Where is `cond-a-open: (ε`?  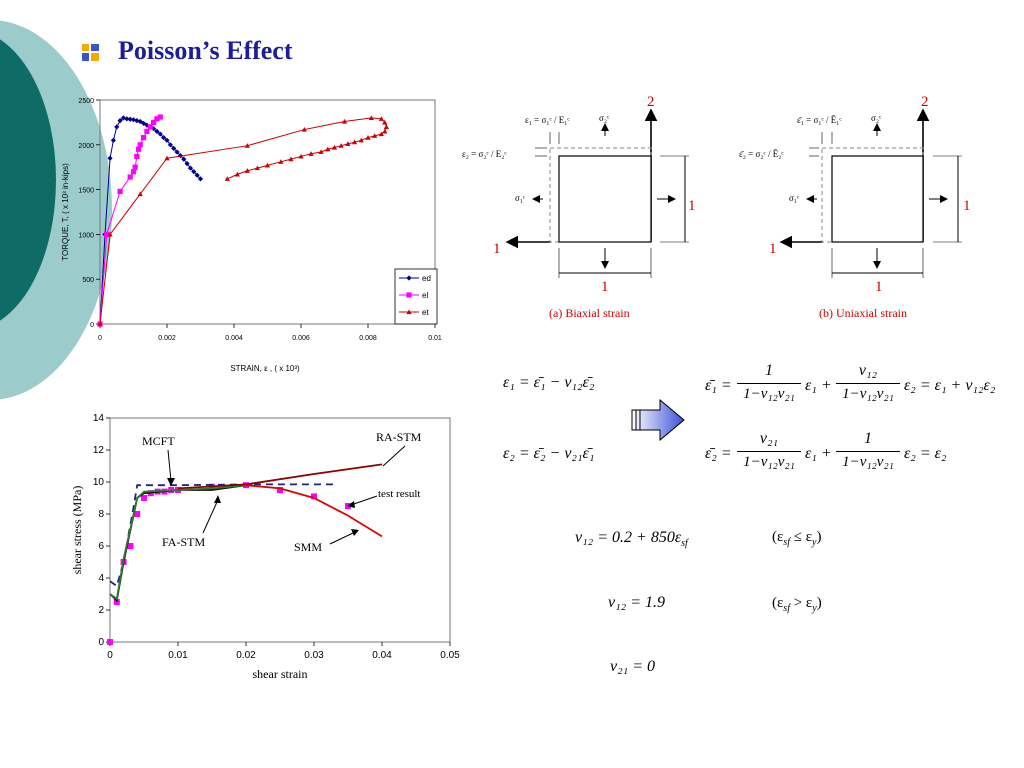
cond-a-open: (ε is located at coordinates (778, 537).